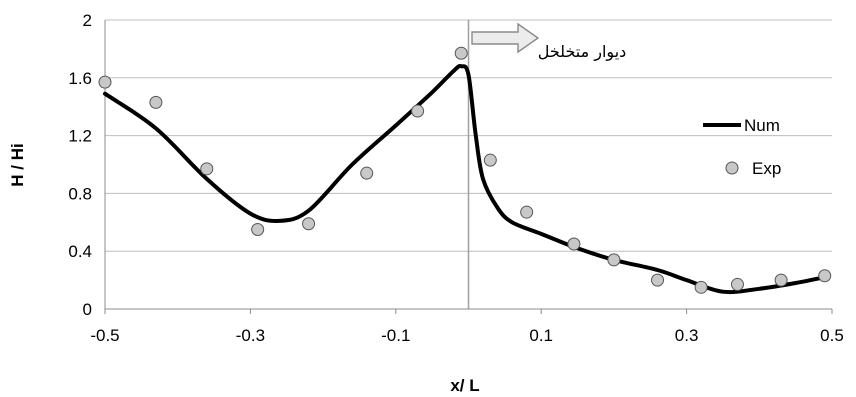 This screenshot has height=397, width=856. Describe the element at coordinates (87, 309) in the screenshot. I see `y-tick-label: 0` at that location.